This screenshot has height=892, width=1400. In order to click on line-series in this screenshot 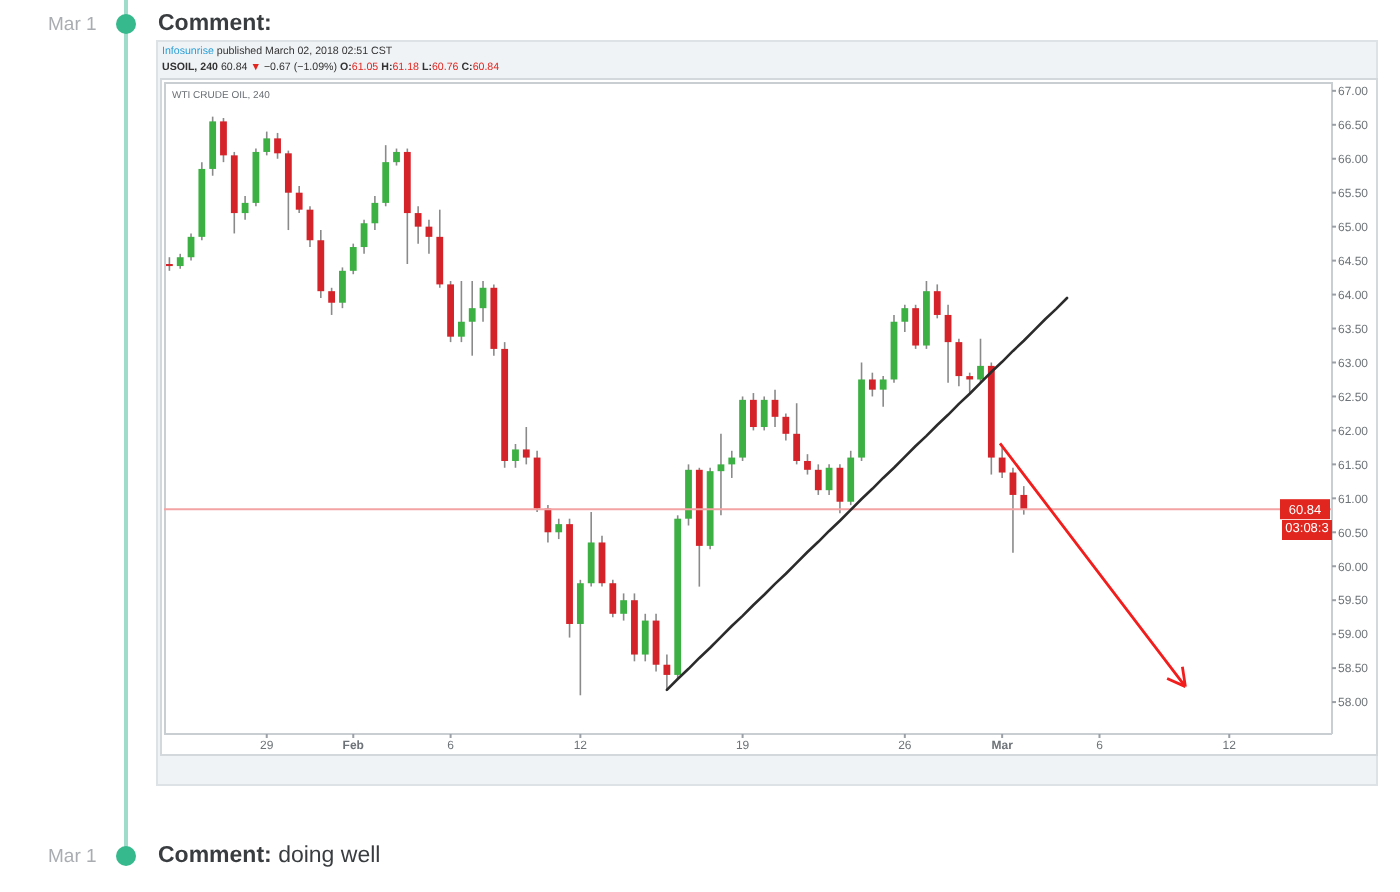, I will do `click(867, 494)`.